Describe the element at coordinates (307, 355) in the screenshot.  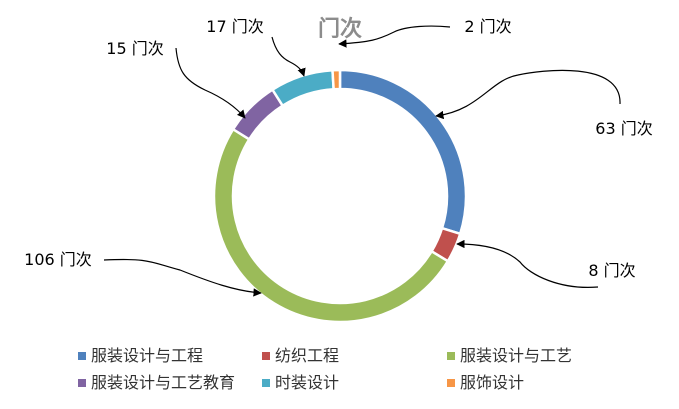
I see `legend-label-2: 纺织工程` at that location.